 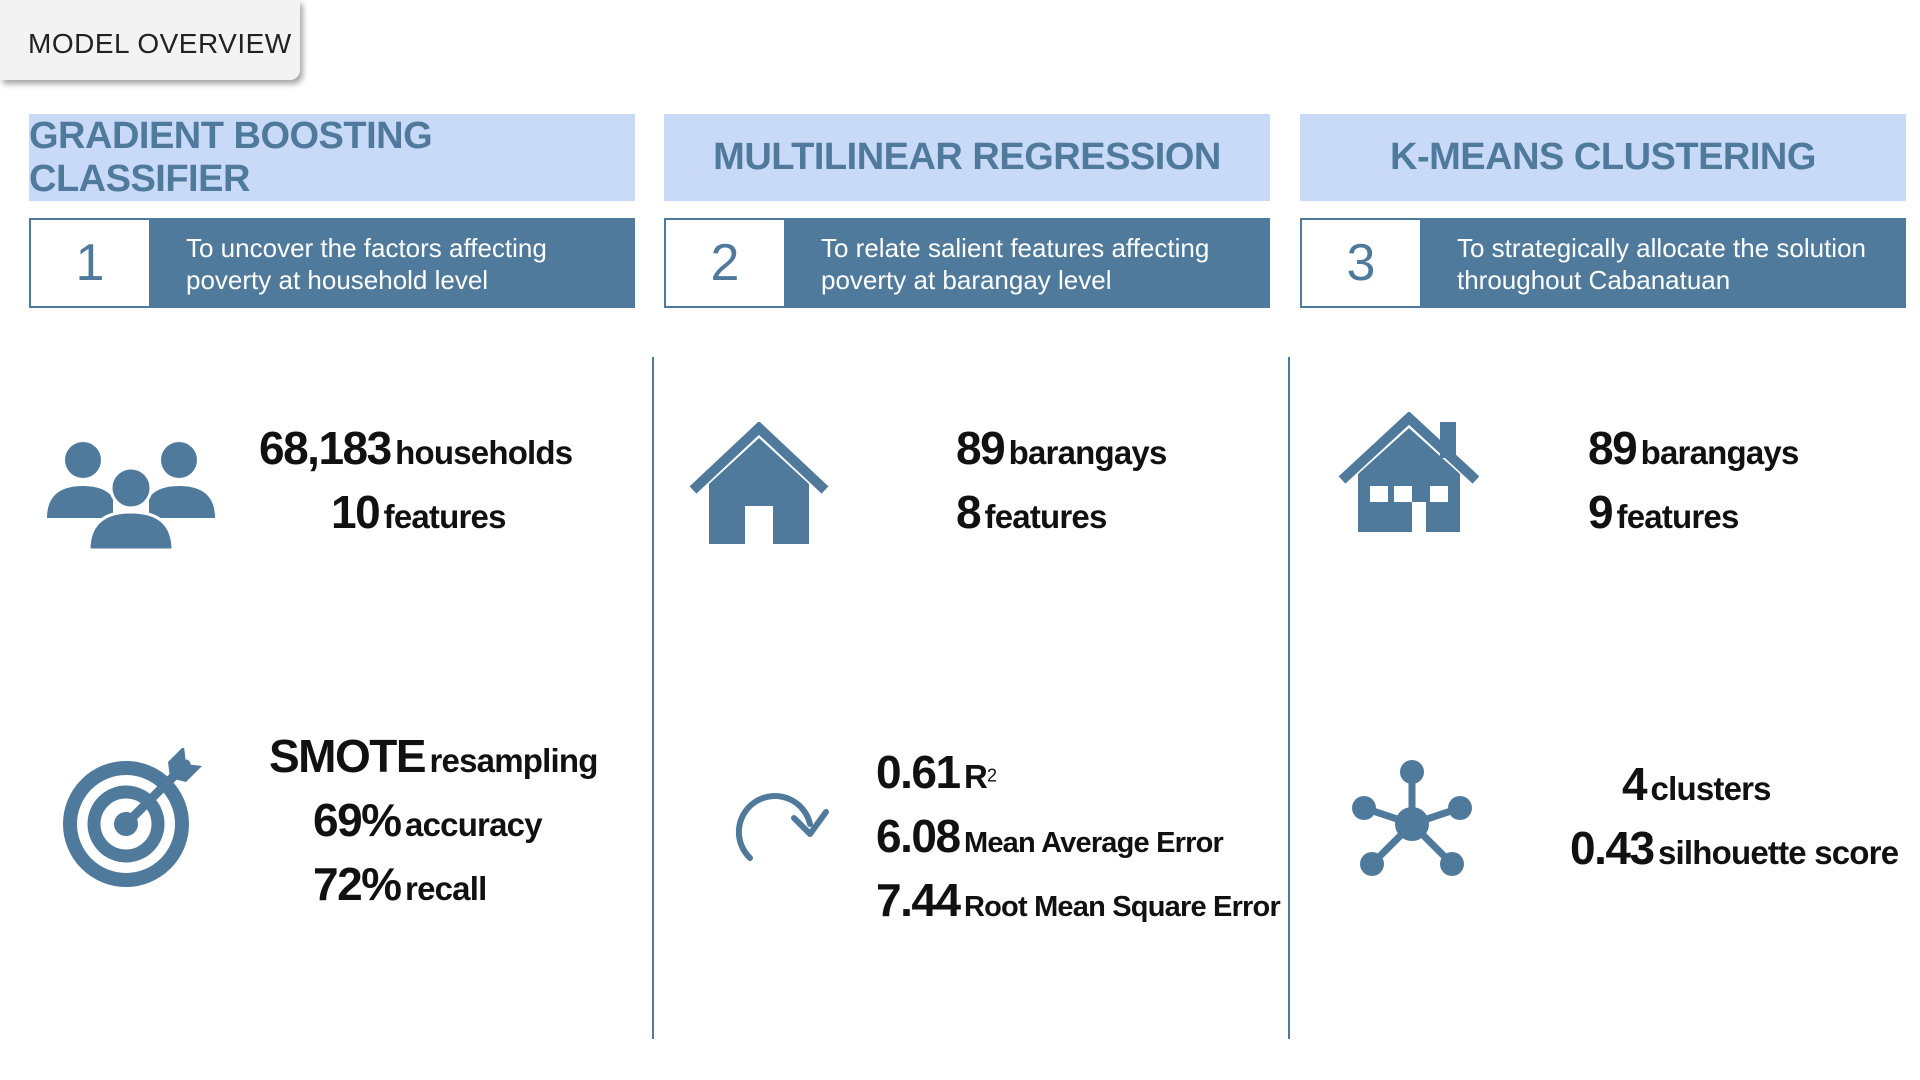 What do you see at coordinates (969, 512) in the screenshot?
I see `stat-value: 8` at bounding box center [969, 512].